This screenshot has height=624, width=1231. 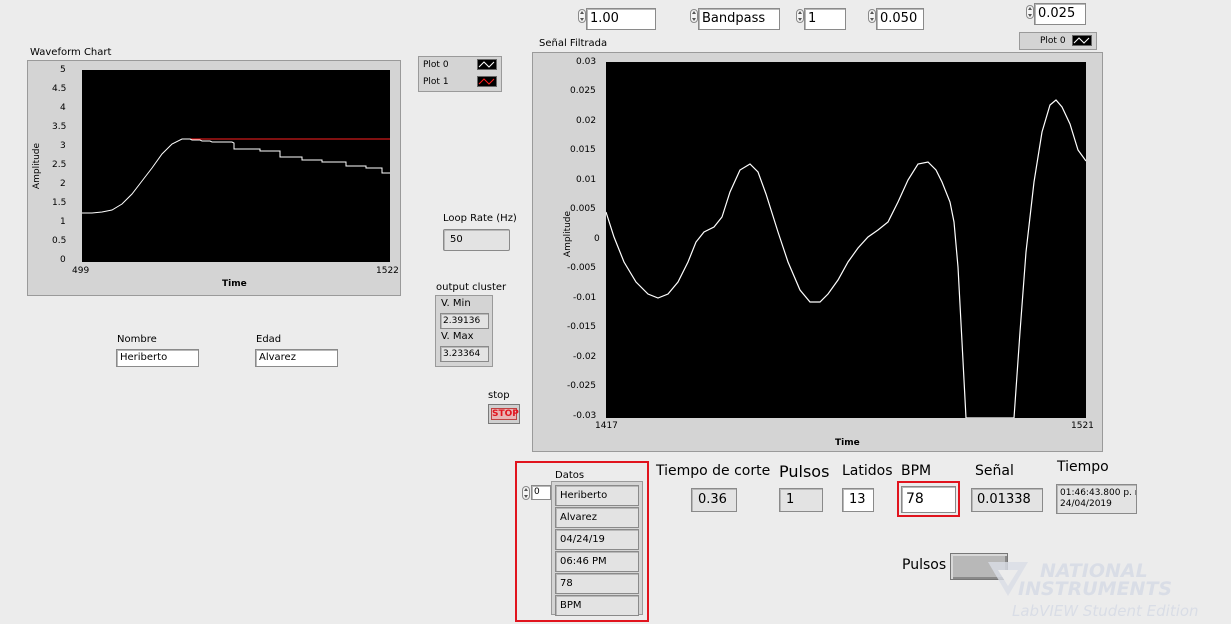 I want to click on datos-highlight-frame, so click(x=582, y=541).